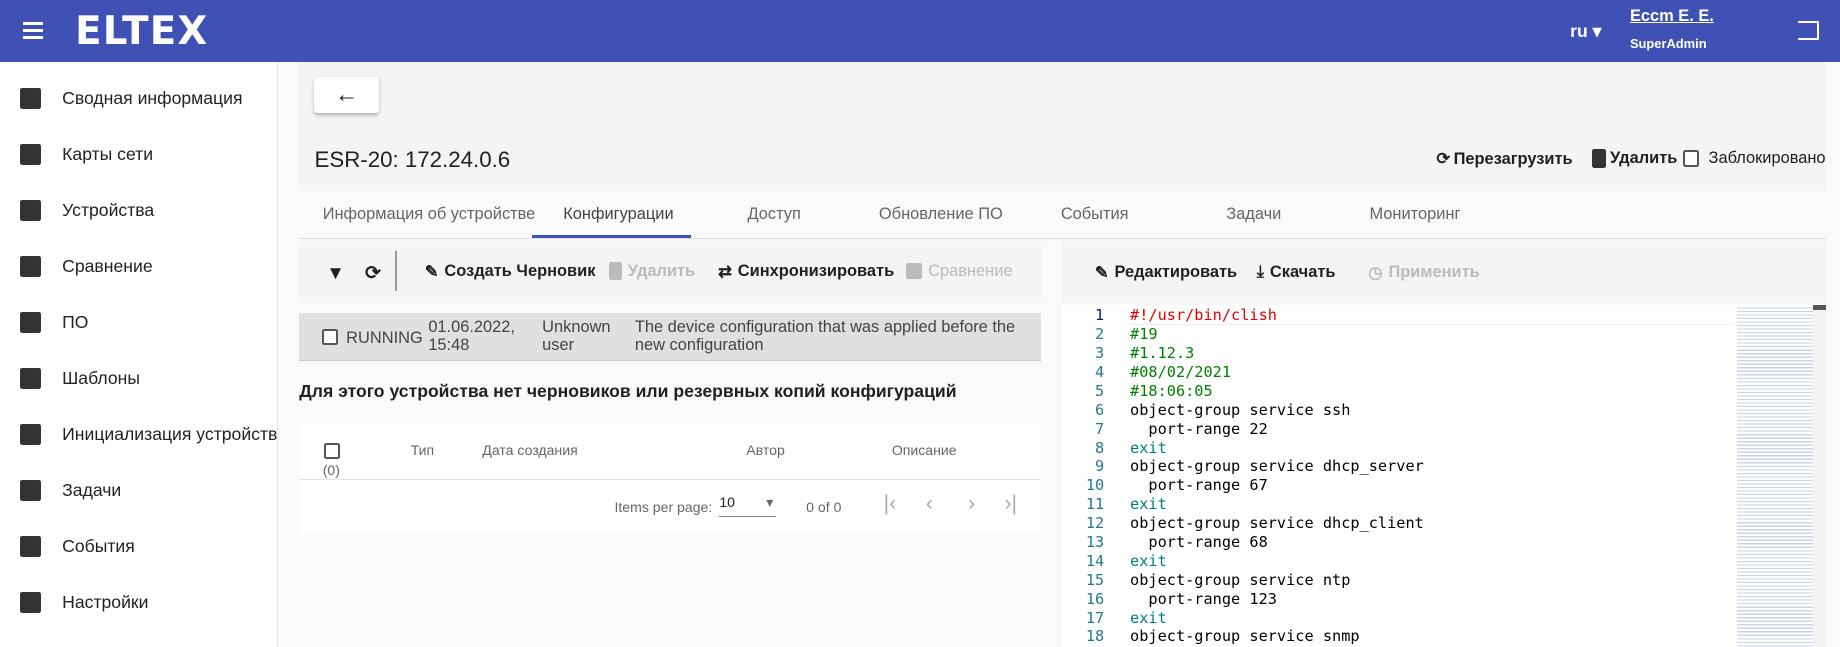  I want to click on config-date: 01.06.2022, 15:48, so click(471, 336).